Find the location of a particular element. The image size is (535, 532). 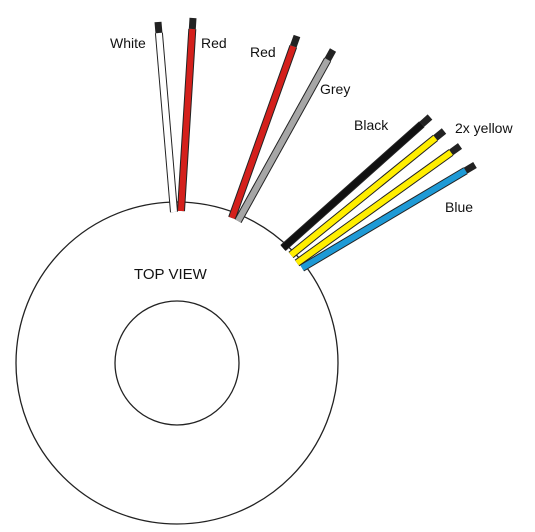

top-view-label: TOP VIEW is located at coordinates (171, 274).